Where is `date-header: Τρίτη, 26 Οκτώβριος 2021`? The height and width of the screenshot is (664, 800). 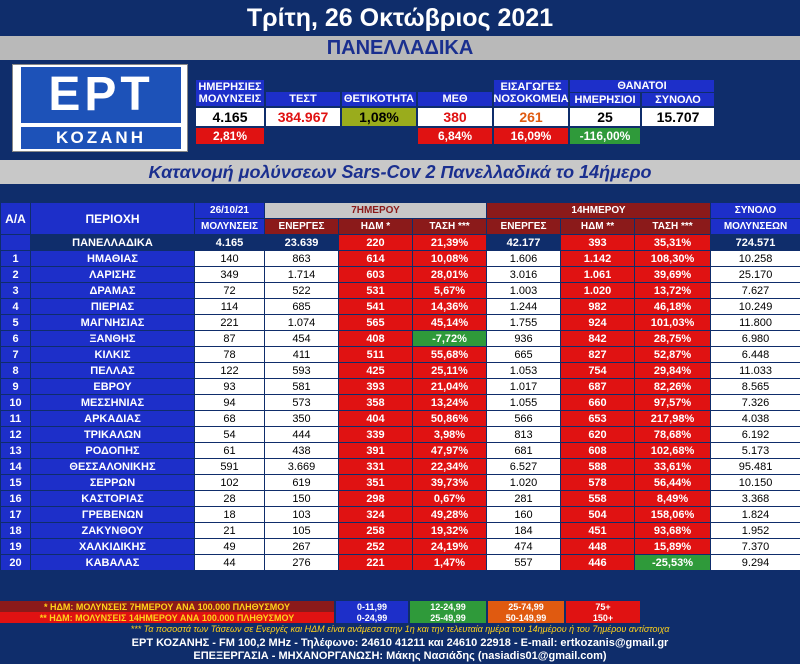 date-header: Τρίτη, 26 Οκτώβριος 2021 is located at coordinates (400, 18).